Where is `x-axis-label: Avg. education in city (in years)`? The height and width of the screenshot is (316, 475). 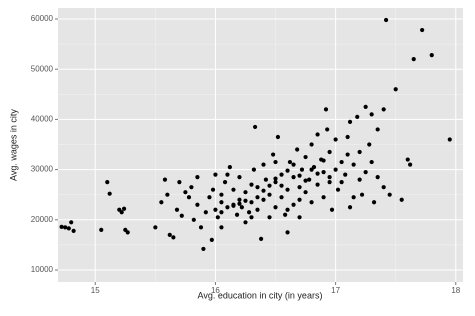 x-axis-label: Avg. education in city (in years) is located at coordinates (260, 295).